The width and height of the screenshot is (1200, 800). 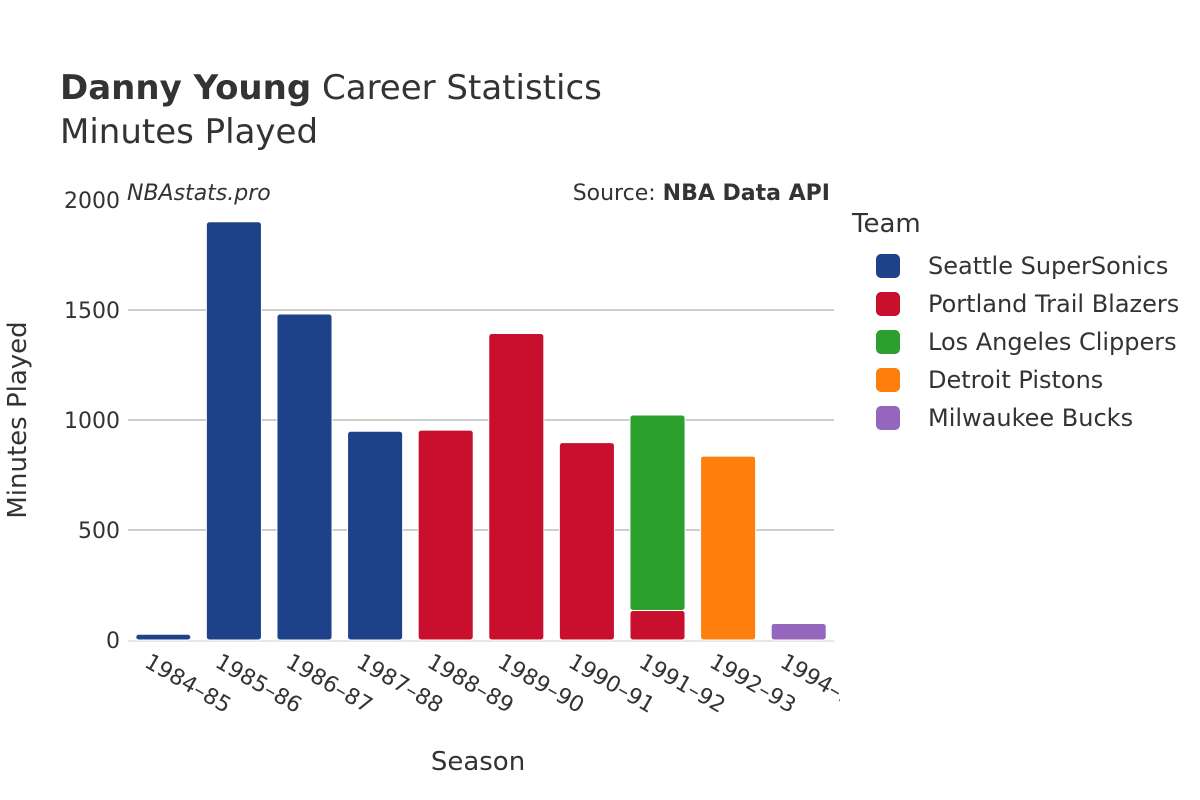 I want to click on legend-item-milwaukee-bucks: Milwaukee Bucks, so click(x=1004, y=418).